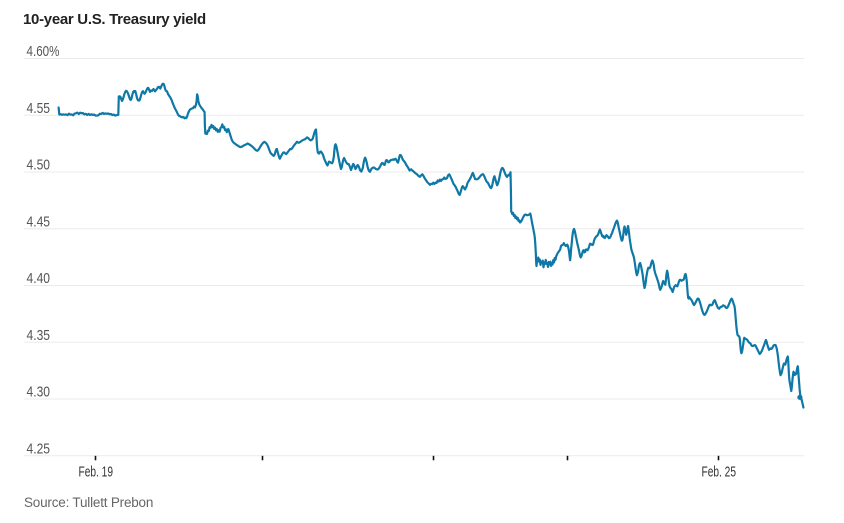  Describe the element at coordinates (39, 392) in the screenshot. I see `svg-text: 4.30` at that location.